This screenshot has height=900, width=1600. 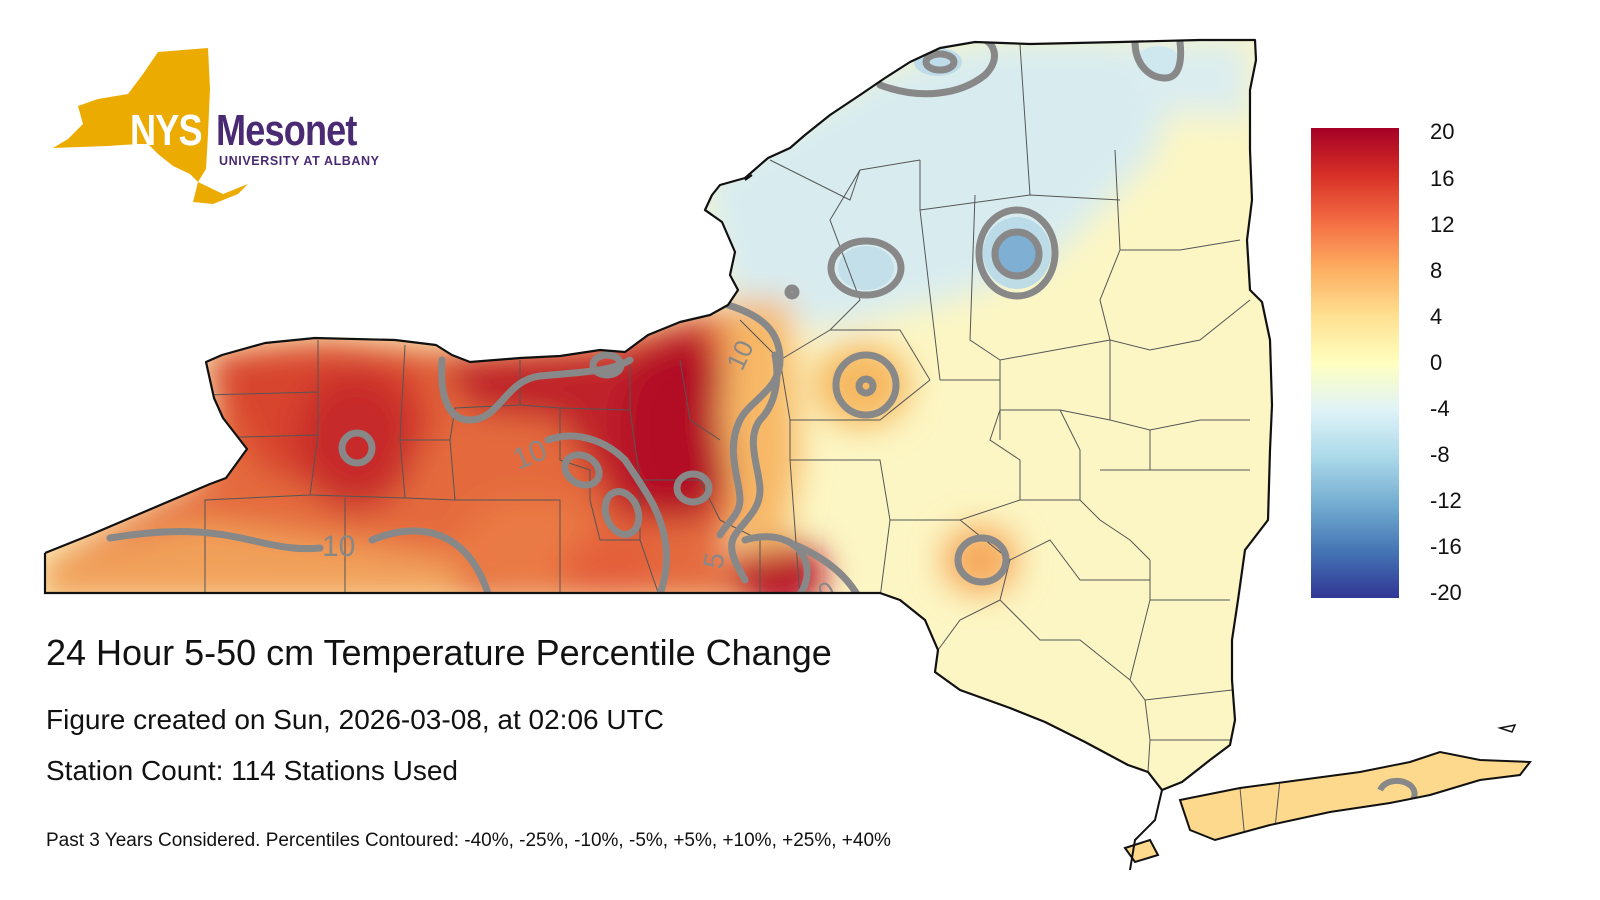 I want to click on colorbar-tick: -4, so click(x=1440, y=408).